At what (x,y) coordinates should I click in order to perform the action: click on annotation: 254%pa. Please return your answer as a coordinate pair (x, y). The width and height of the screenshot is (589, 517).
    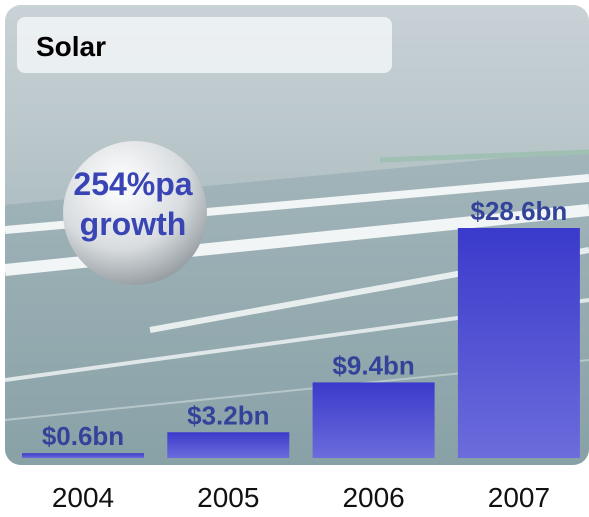
    Looking at the image, I should click on (132, 184).